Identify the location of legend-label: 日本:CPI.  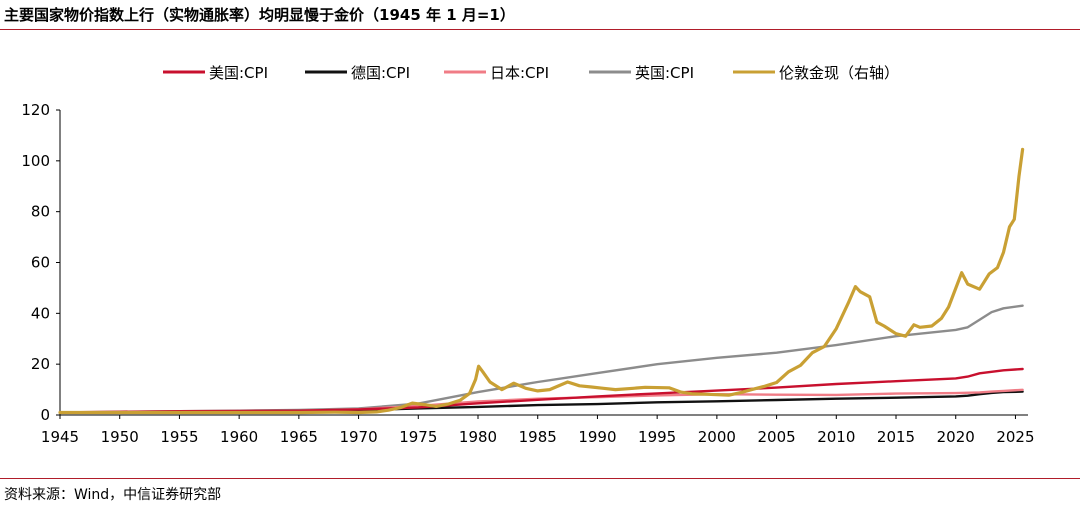
(519, 73).